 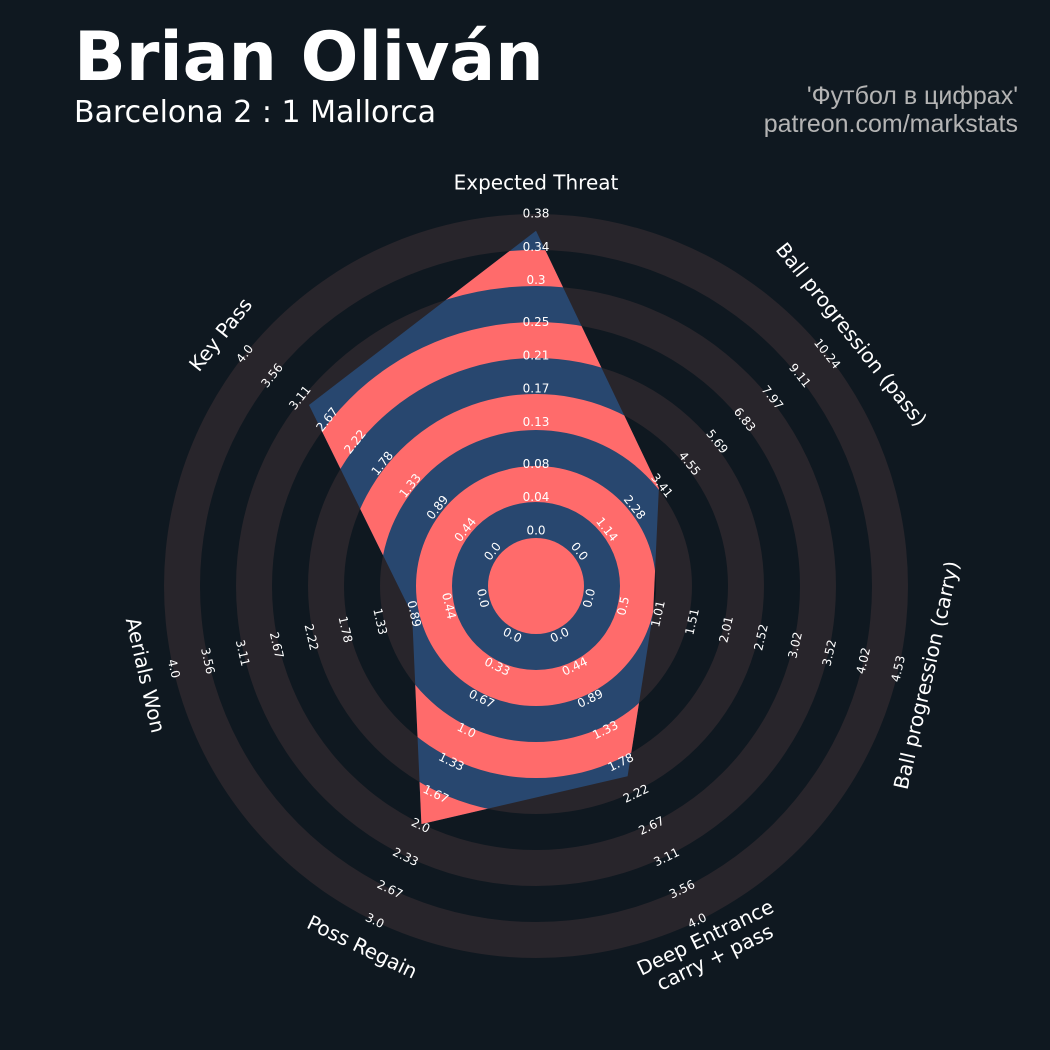 I want to click on tick-label: 0.13, so click(x=536, y=422).